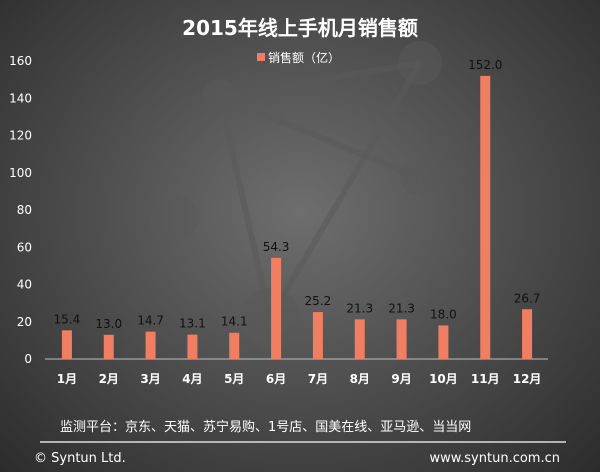  What do you see at coordinates (192, 324) in the screenshot?
I see `data-label: 13.1` at bounding box center [192, 324].